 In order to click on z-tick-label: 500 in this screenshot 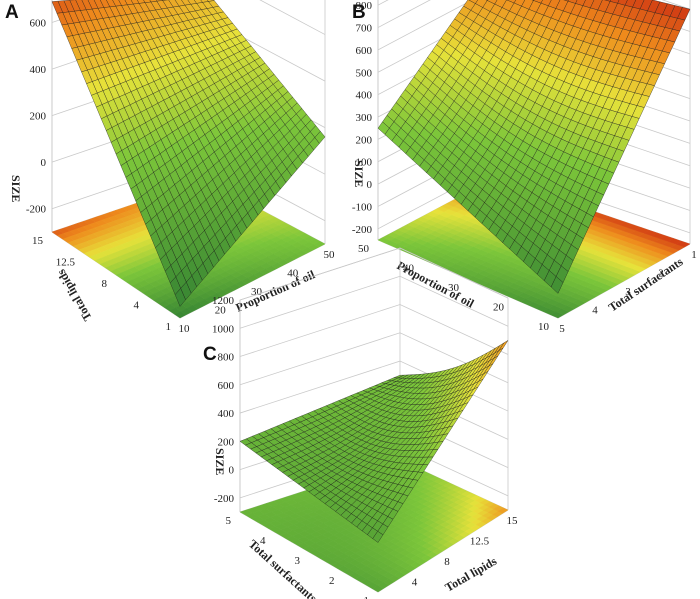, I will do `click(364, 73)`.